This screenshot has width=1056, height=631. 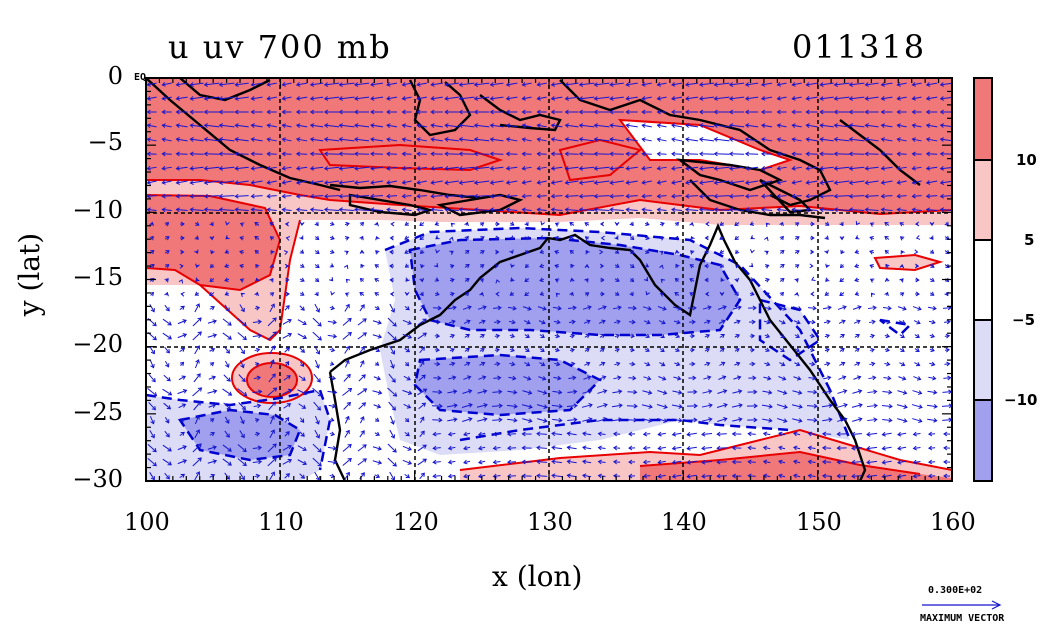 I want to click on max-vector-label: MAXIMUM VECTOR, so click(x=962, y=618).